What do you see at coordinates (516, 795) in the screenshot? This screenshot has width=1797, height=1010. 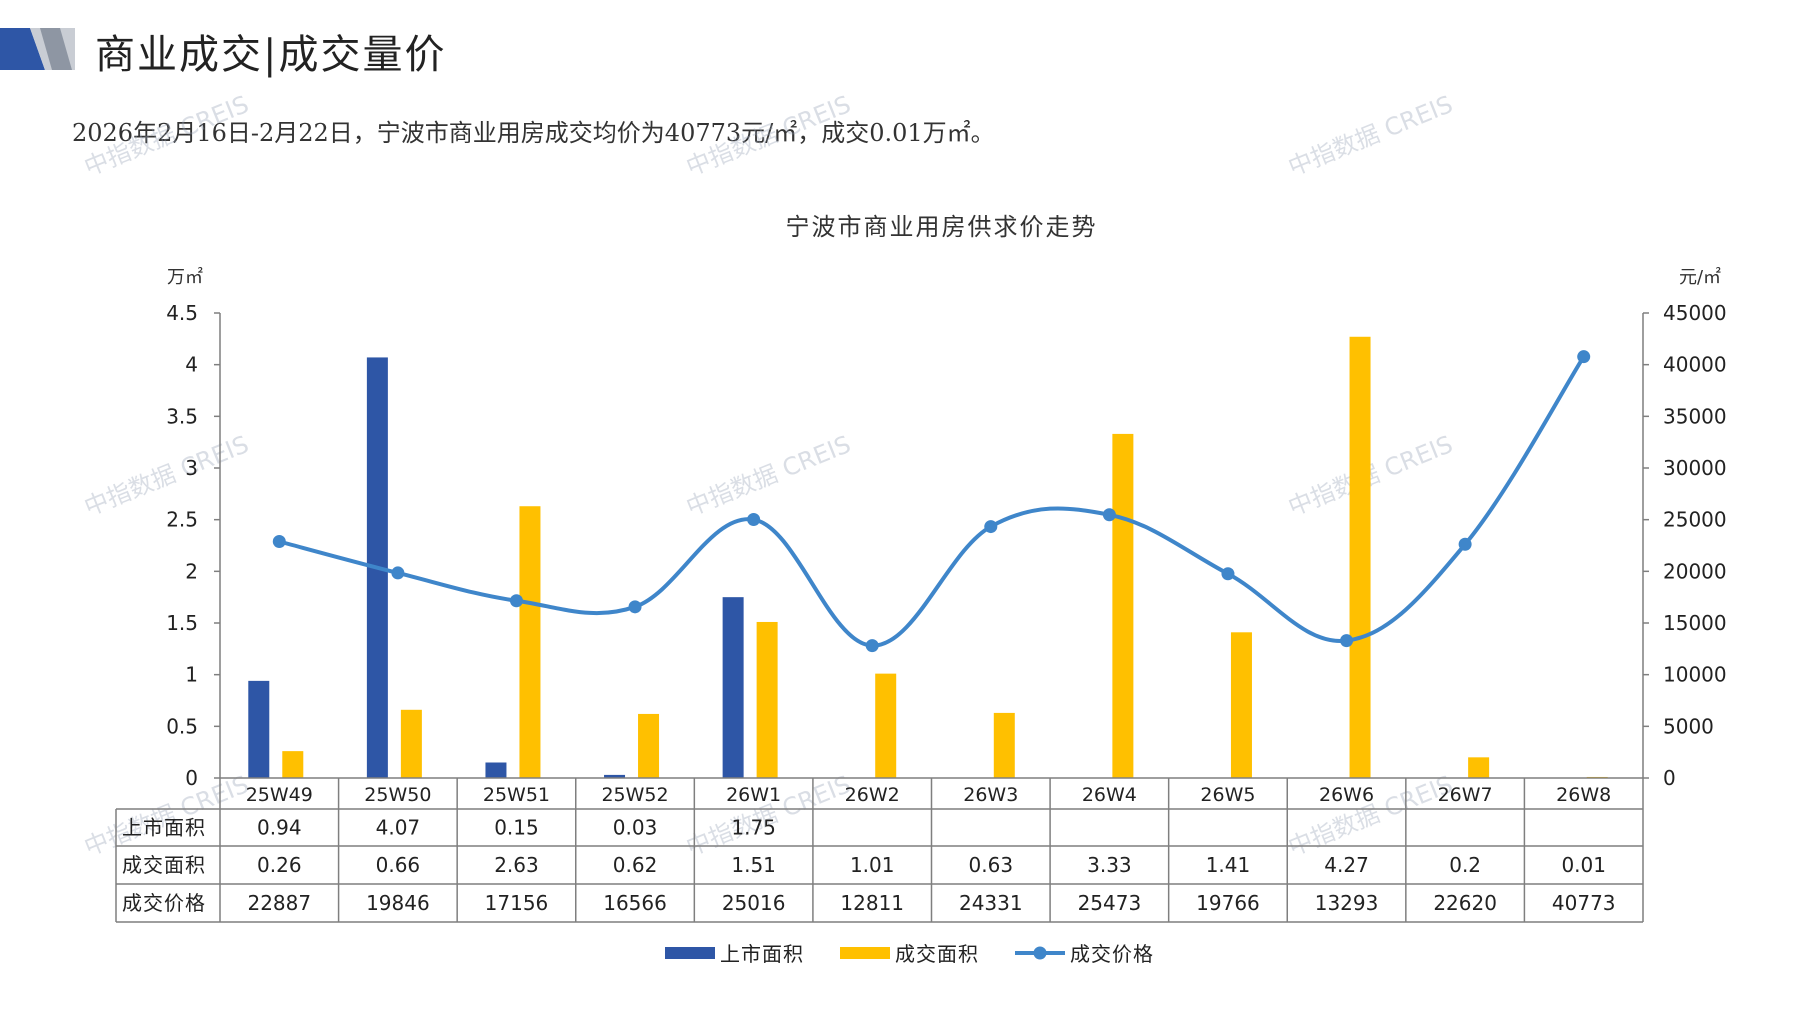 I see `x-tick-label: 25W51` at bounding box center [516, 795].